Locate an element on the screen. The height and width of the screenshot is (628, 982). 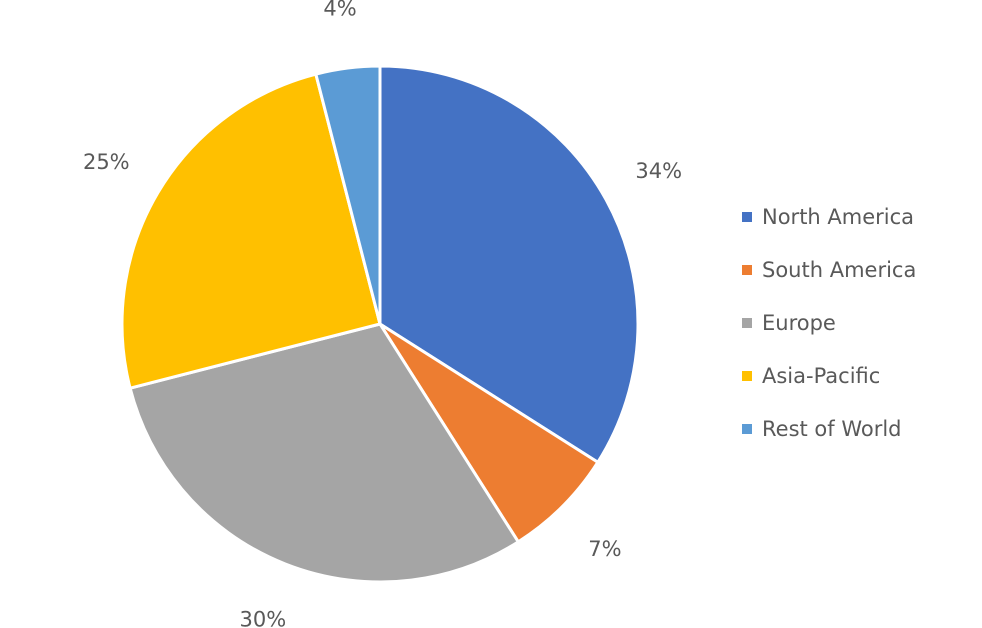
legend-swatch-asia-pacific is located at coordinates (747, 376).